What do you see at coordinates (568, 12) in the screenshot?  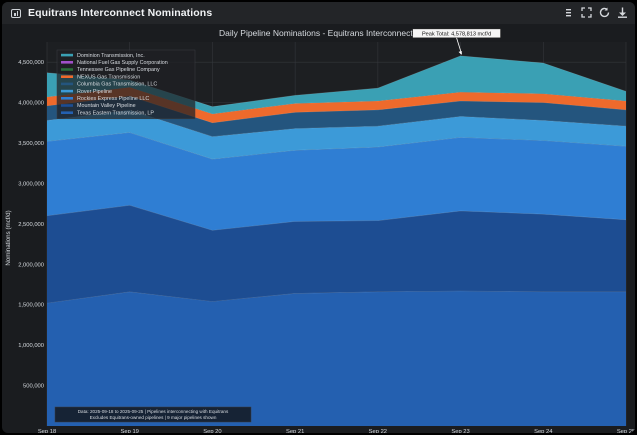 I see `menu-icon` at bounding box center [568, 12].